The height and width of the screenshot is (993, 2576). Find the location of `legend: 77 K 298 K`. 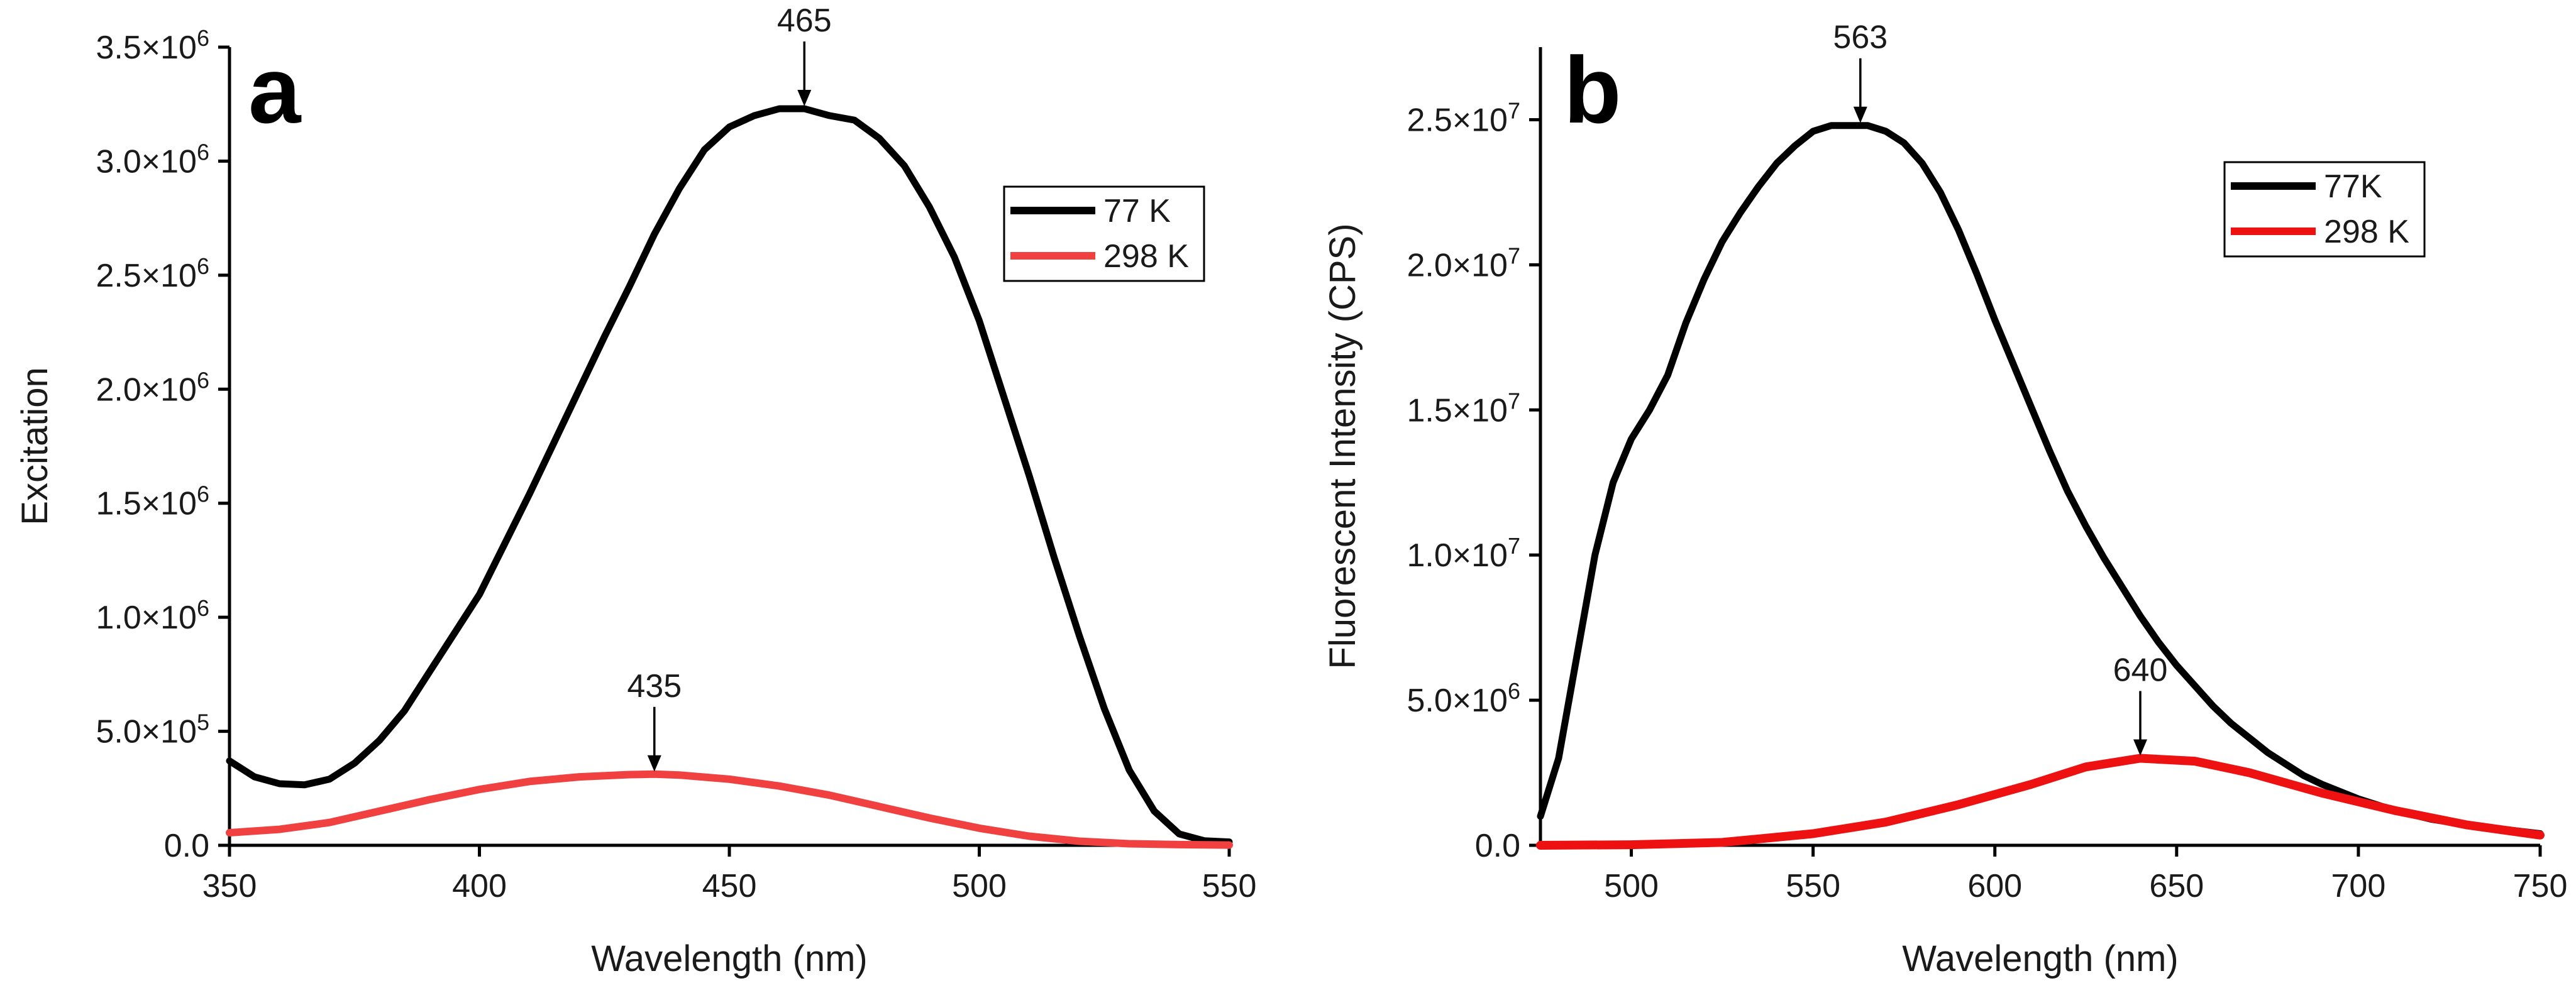

legend: 77 K 298 K is located at coordinates (1104, 233).